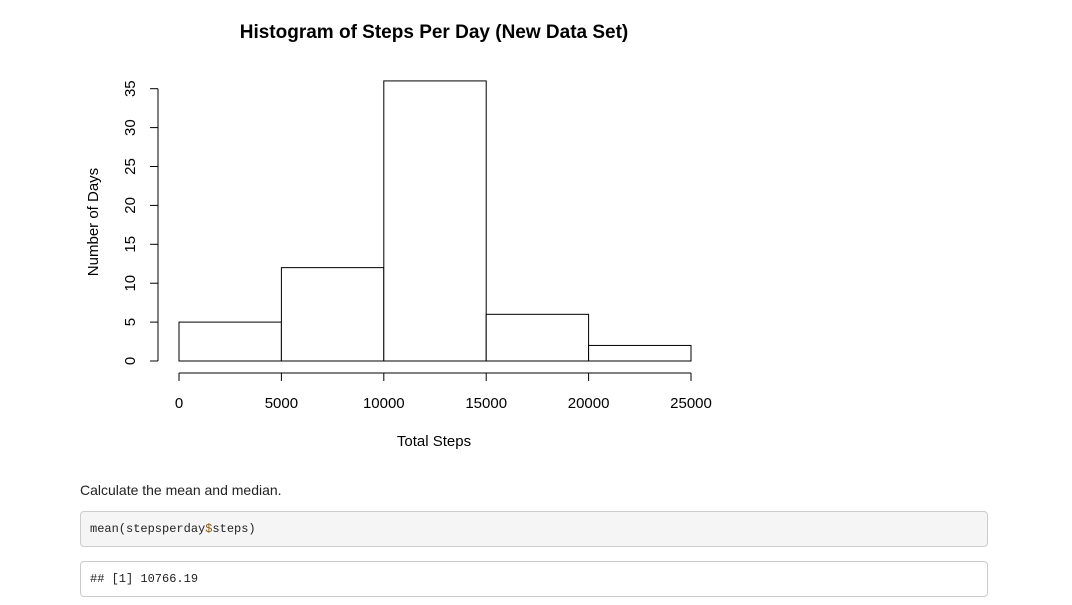 This screenshot has width=1072, height=605. I want to click on code-input-block: mean(stepsperday$steps), so click(534, 529).